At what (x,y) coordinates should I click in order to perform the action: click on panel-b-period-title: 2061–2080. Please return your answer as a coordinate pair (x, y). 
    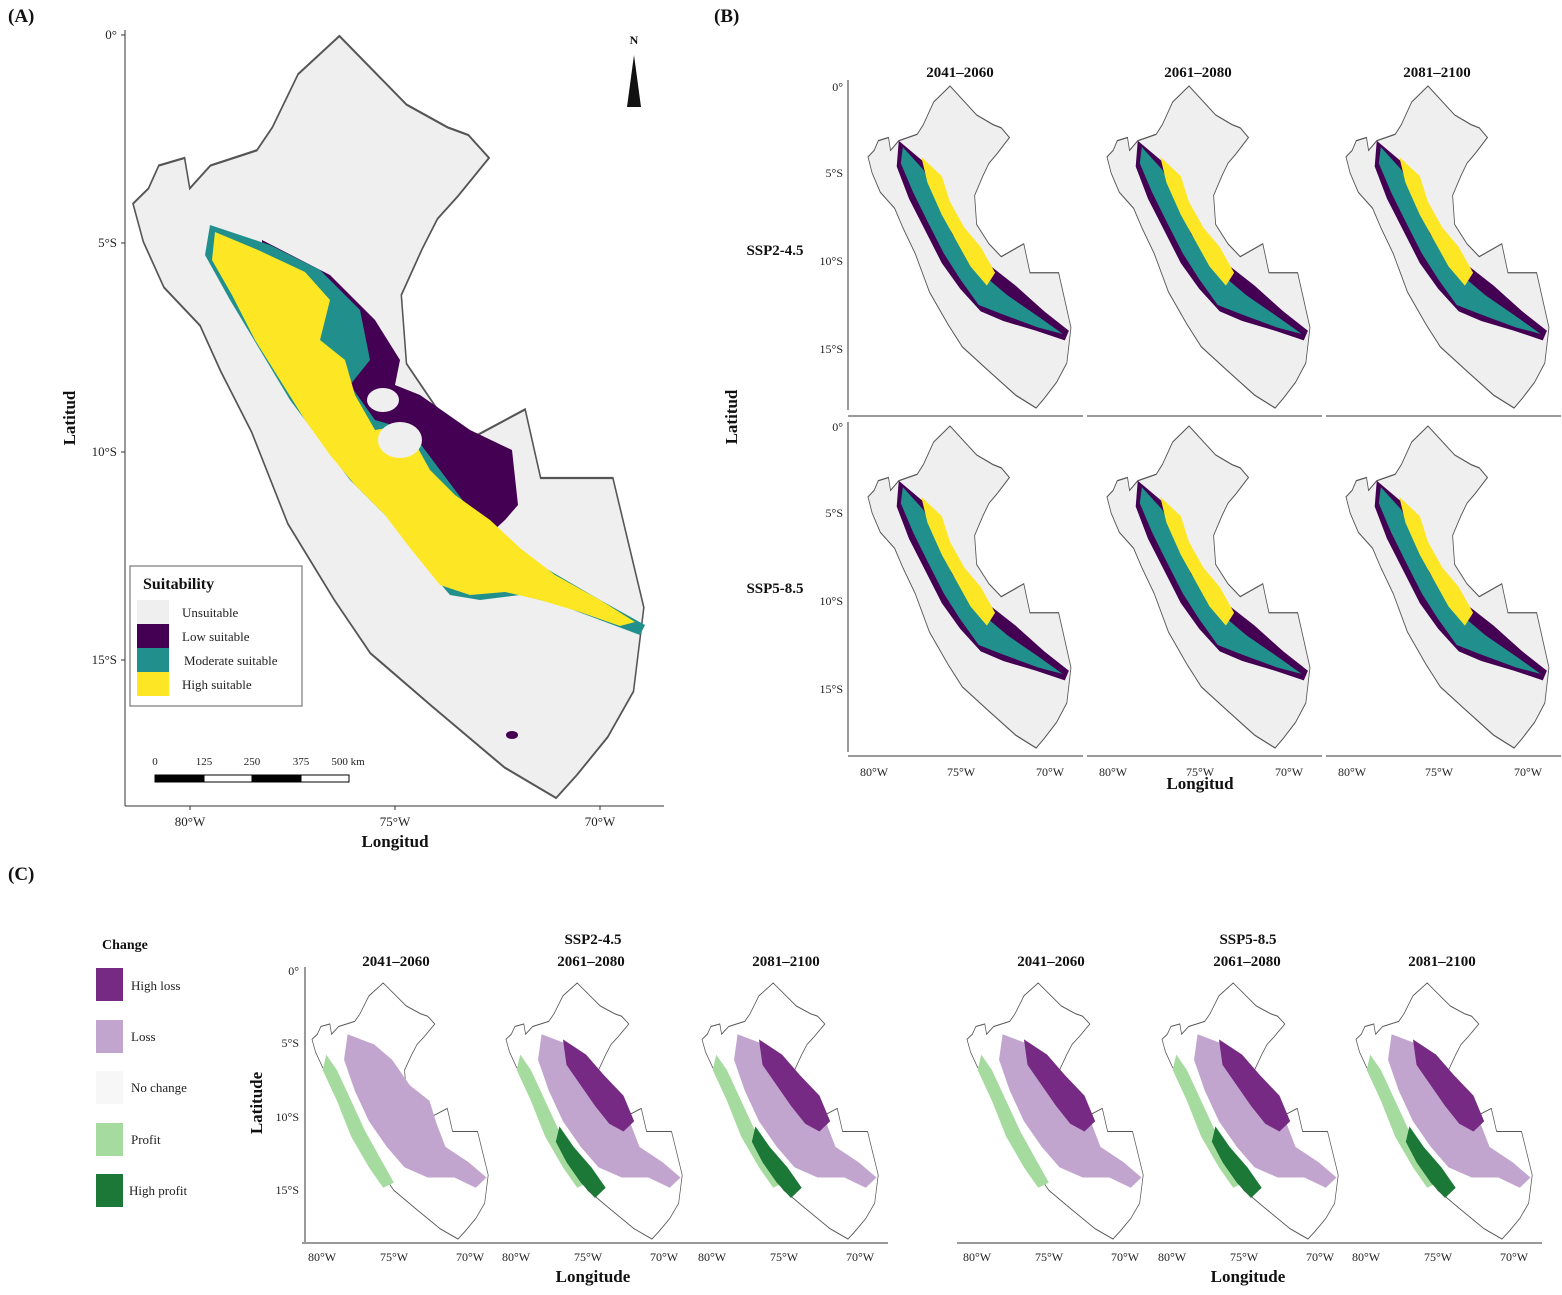
    Looking at the image, I should click on (1198, 73).